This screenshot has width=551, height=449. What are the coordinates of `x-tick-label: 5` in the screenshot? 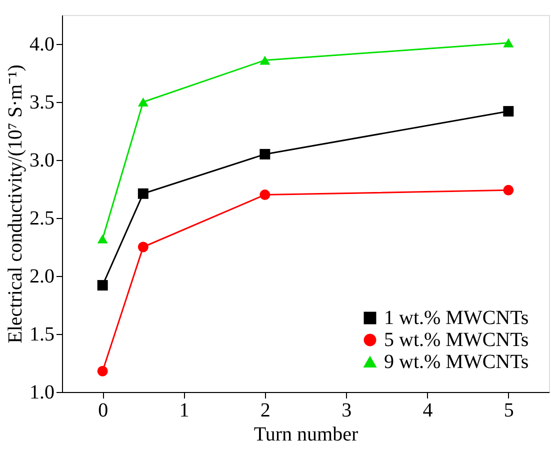 It's located at (509, 411).